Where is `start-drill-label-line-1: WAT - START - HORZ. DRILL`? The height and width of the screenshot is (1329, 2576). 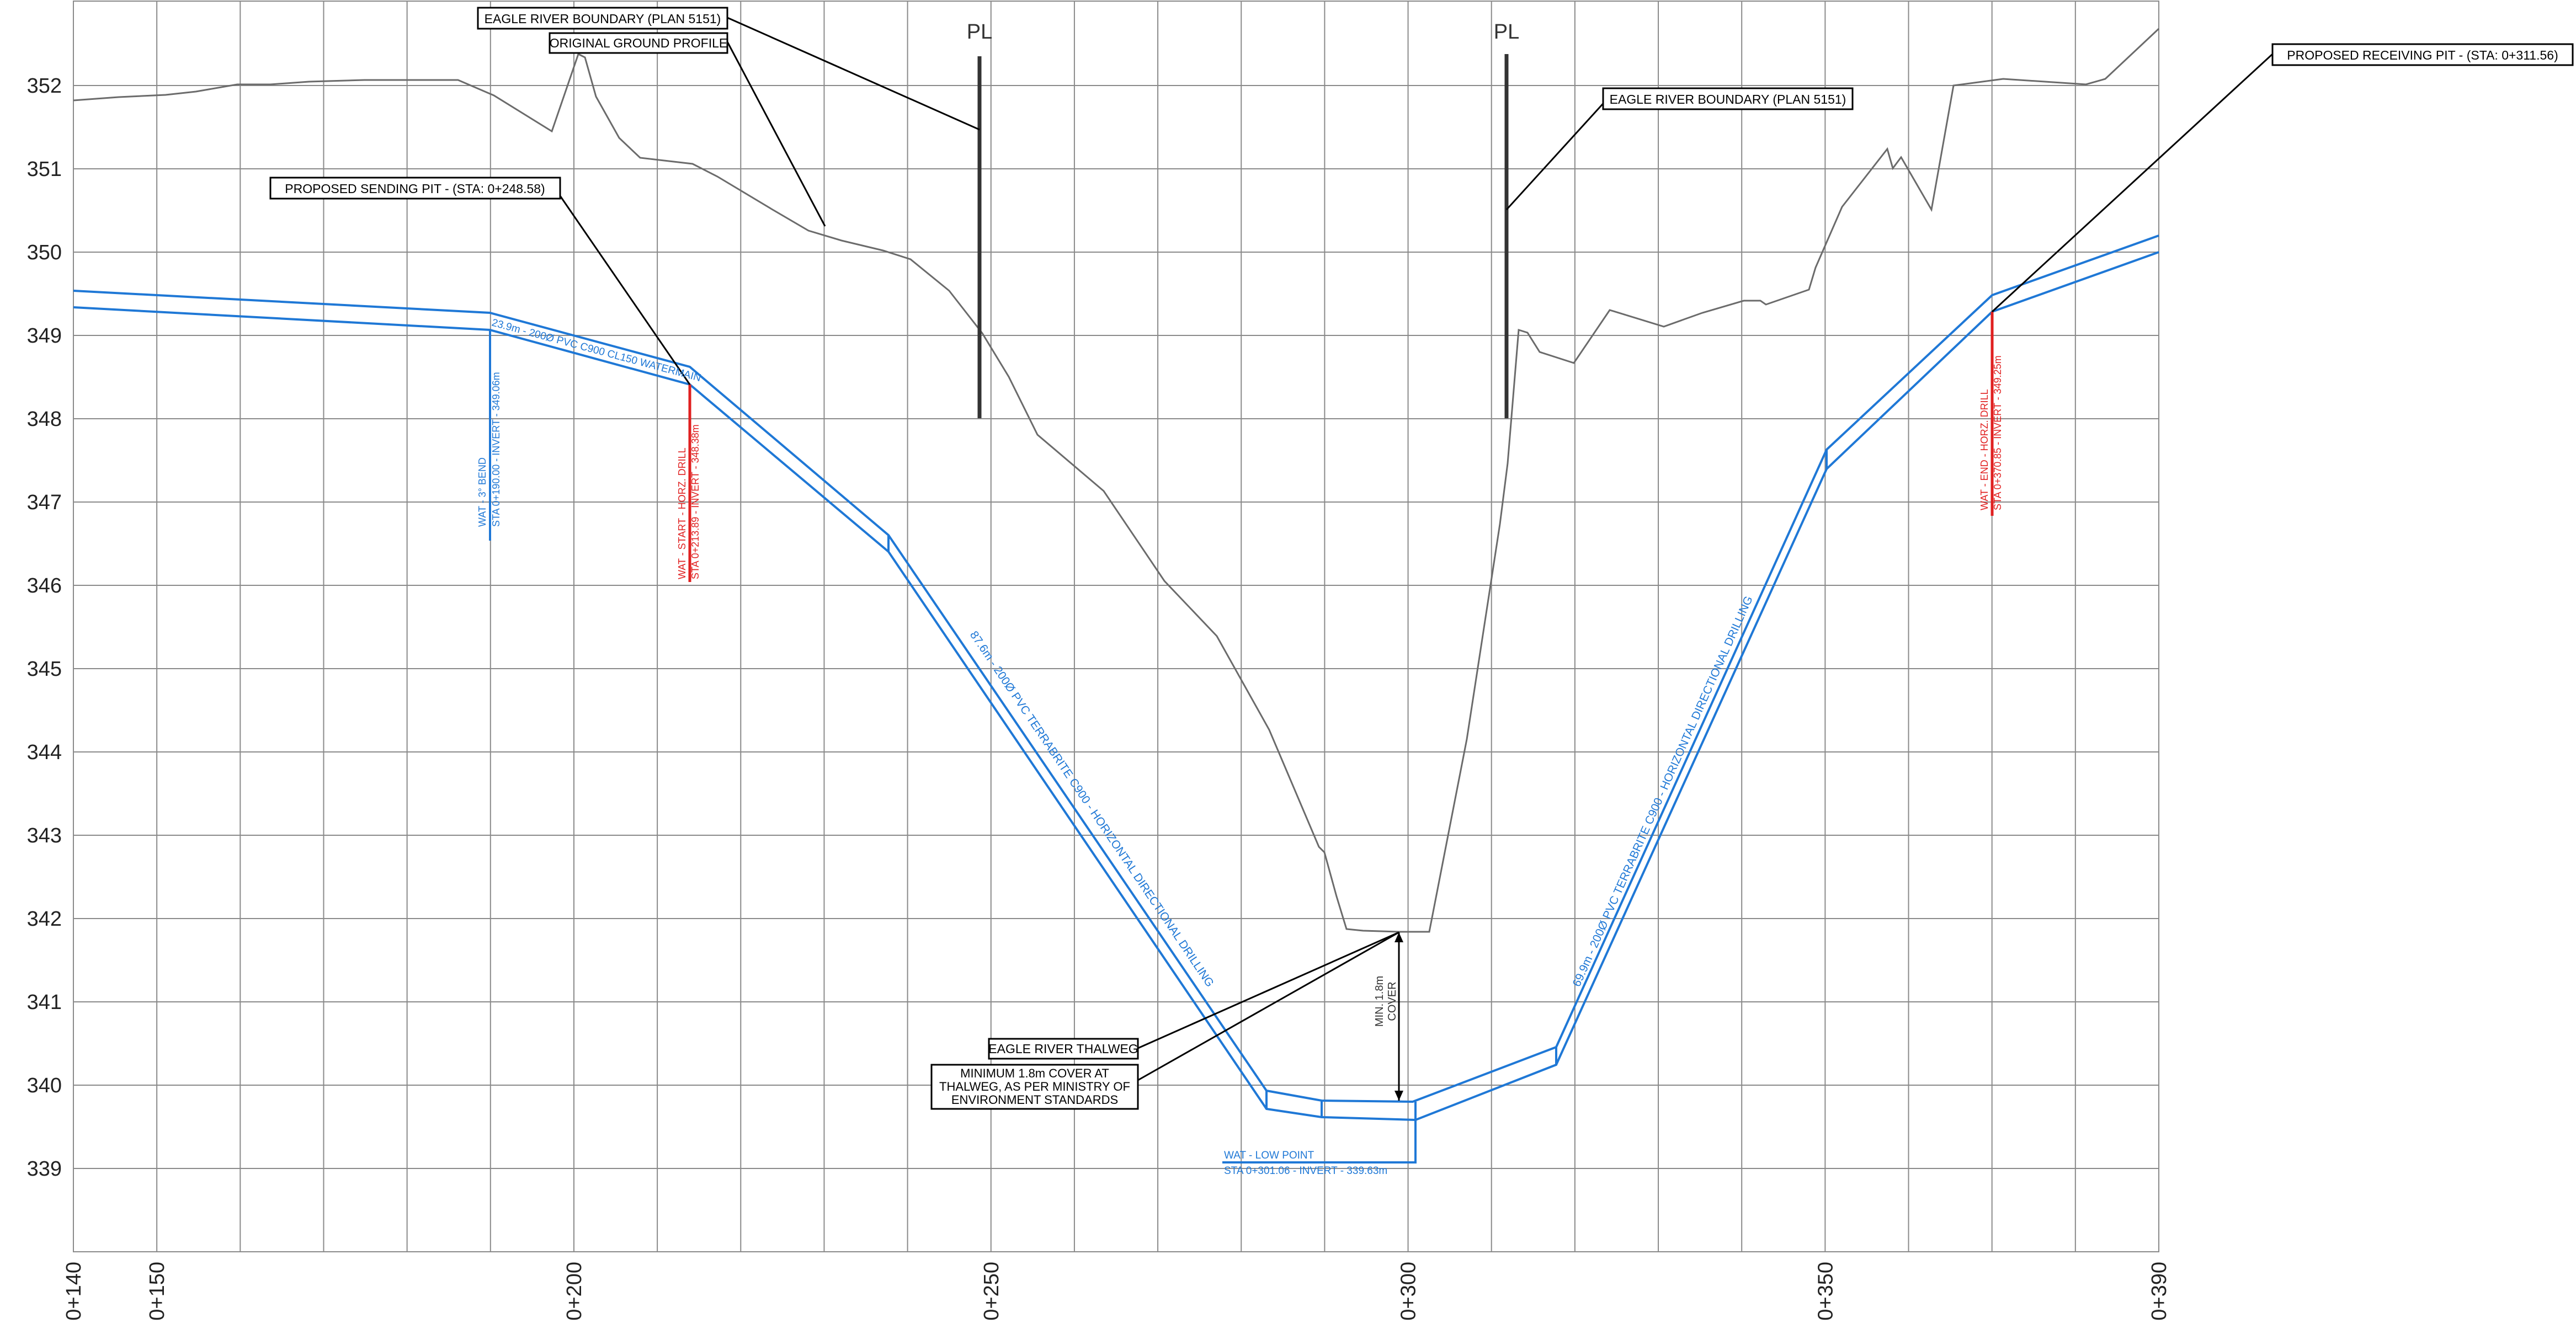
start-drill-label-line-1: WAT - START - HORZ. DRILL is located at coordinates (682, 513).